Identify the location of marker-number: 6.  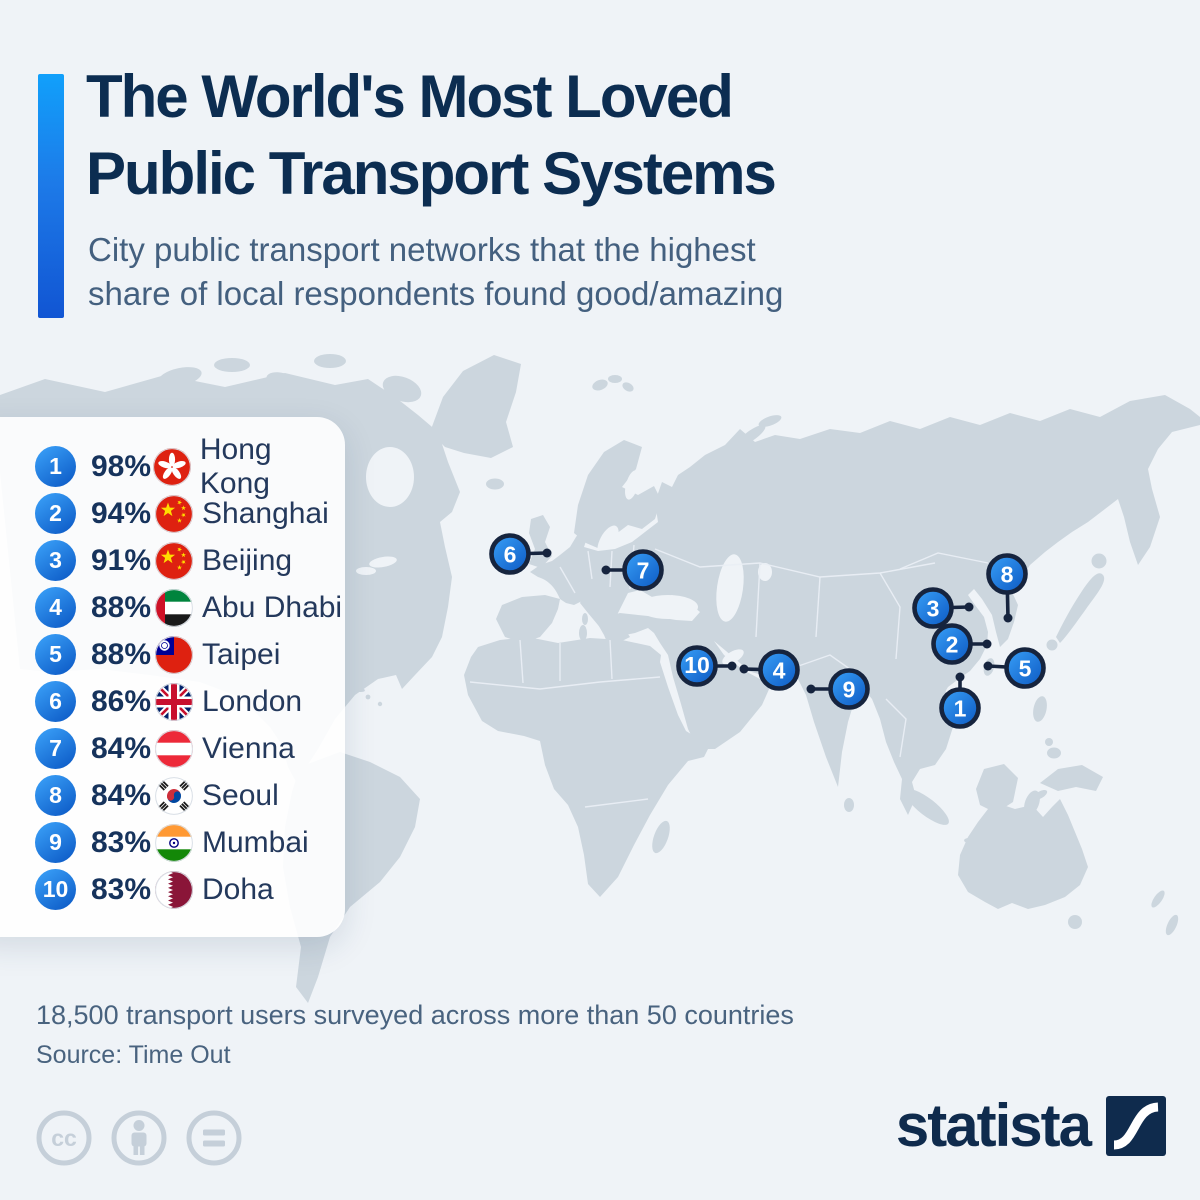
(510, 554).